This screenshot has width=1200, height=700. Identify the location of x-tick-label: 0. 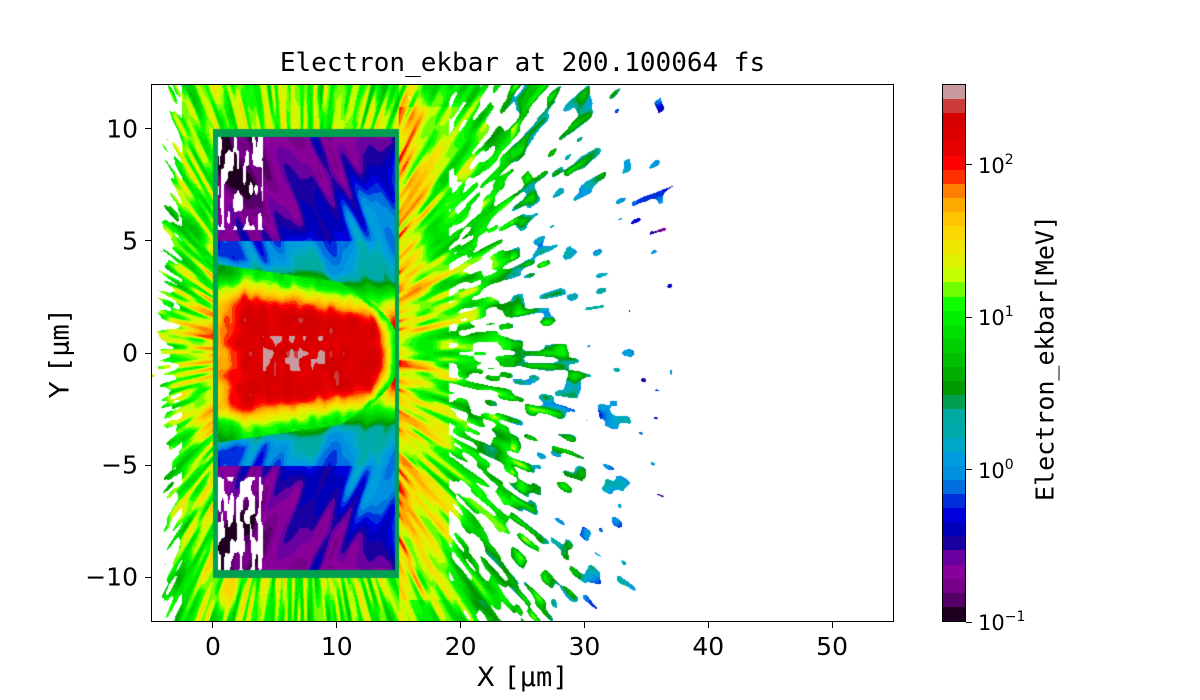
(212, 646).